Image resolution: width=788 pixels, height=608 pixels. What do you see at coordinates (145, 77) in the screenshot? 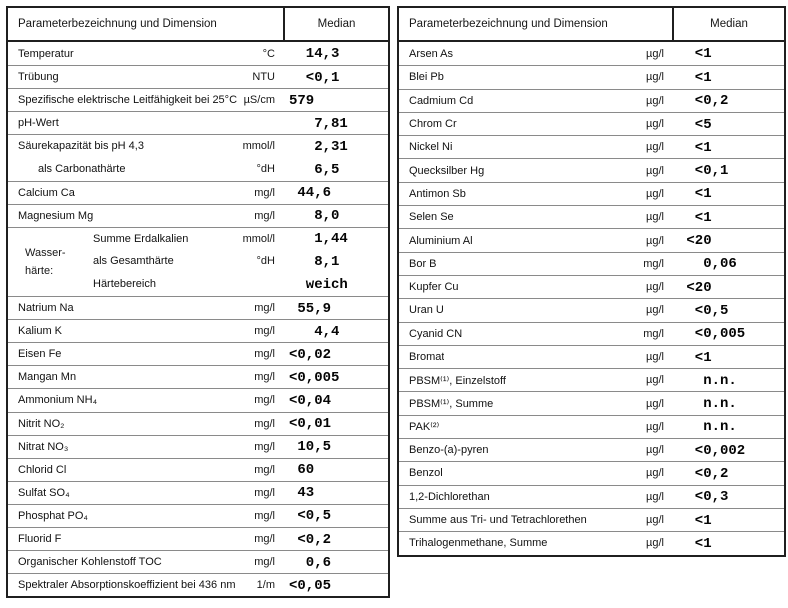
I see `parameter-cell: Trübung NTU` at bounding box center [145, 77].